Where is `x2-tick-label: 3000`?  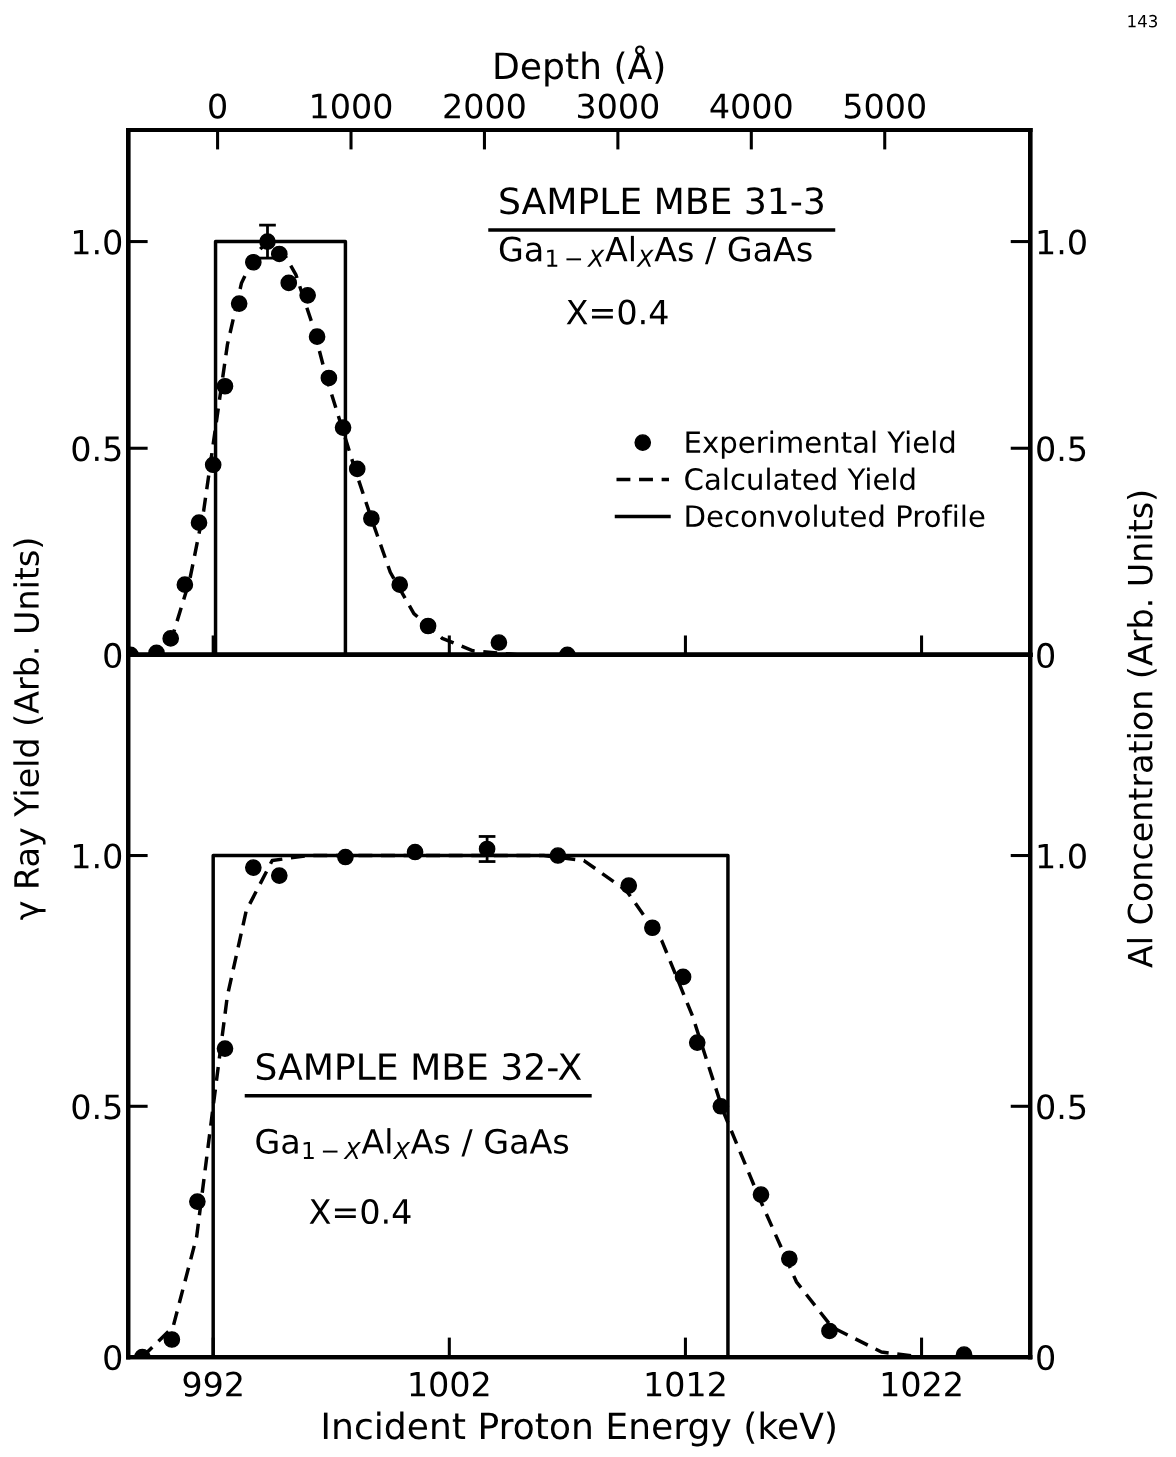
x2-tick-label: 3000 is located at coordinates (618, 106).